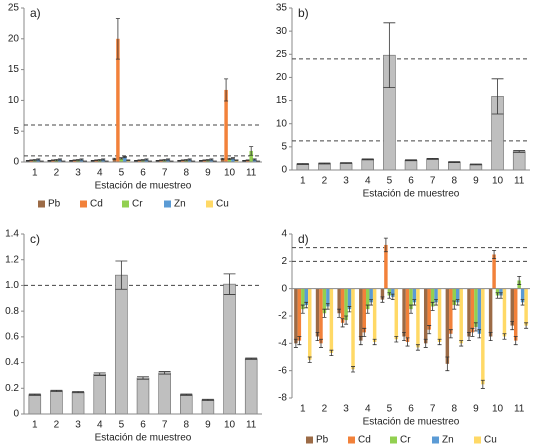  What do you see at coordinates (284, 288) in the screenshot?
I see `y-tick-label: 0` at bounding box center [284, 288].